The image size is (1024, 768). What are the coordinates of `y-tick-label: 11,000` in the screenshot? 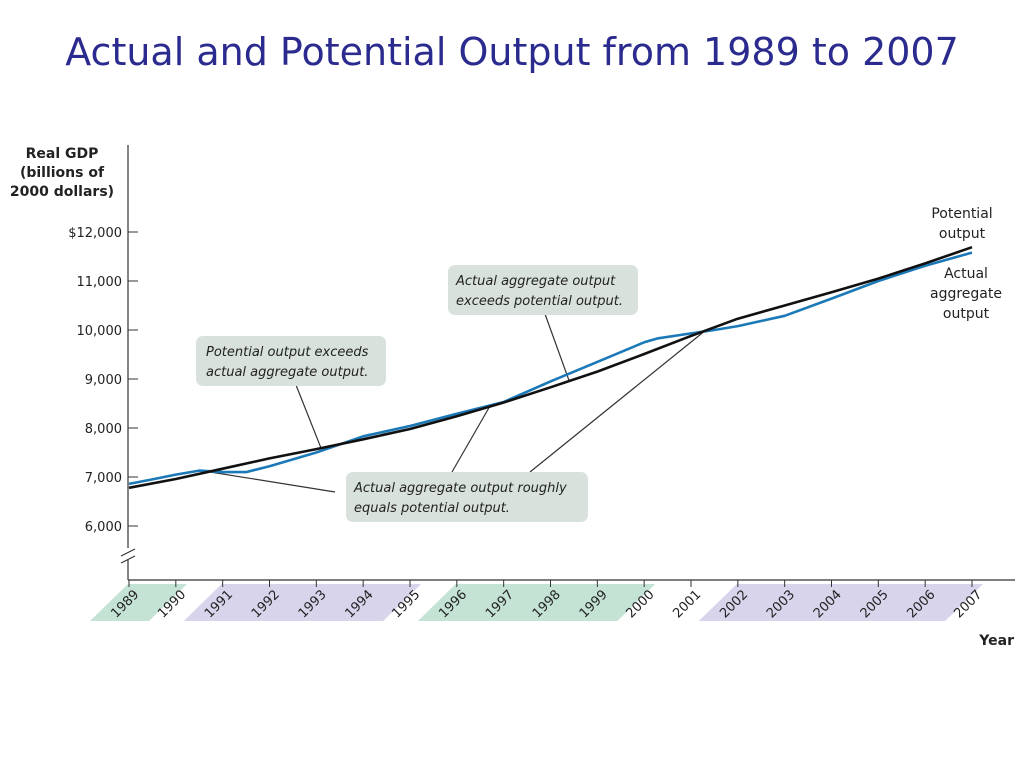 It's located at (100, 282).